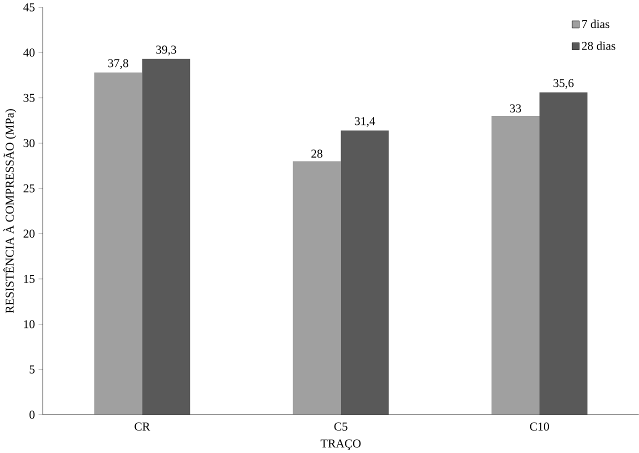 The height and width of the screenshot is (453, 639). What do you see at coordinates (9, 211) in the screenshot?
I see `y-axis-title: RESISTÊNCIA À COMPRESSÃO (MPa)` at bounding box center [9, 211].